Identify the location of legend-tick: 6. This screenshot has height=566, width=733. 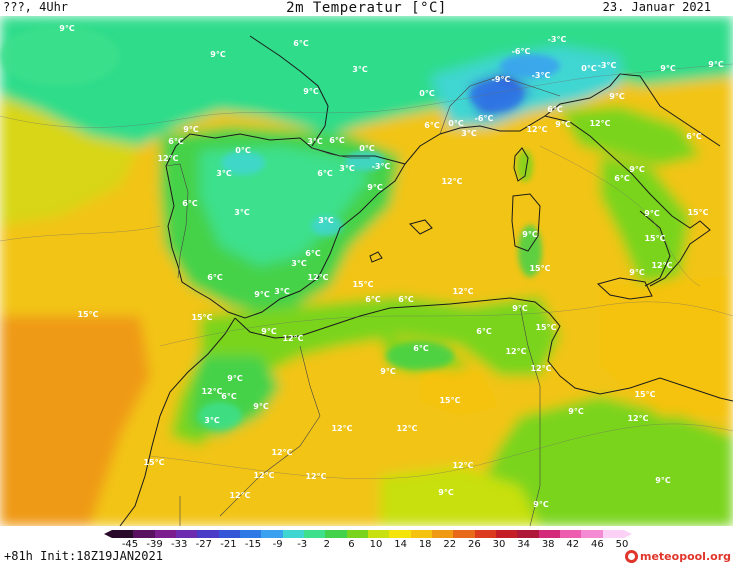
(351, 544).